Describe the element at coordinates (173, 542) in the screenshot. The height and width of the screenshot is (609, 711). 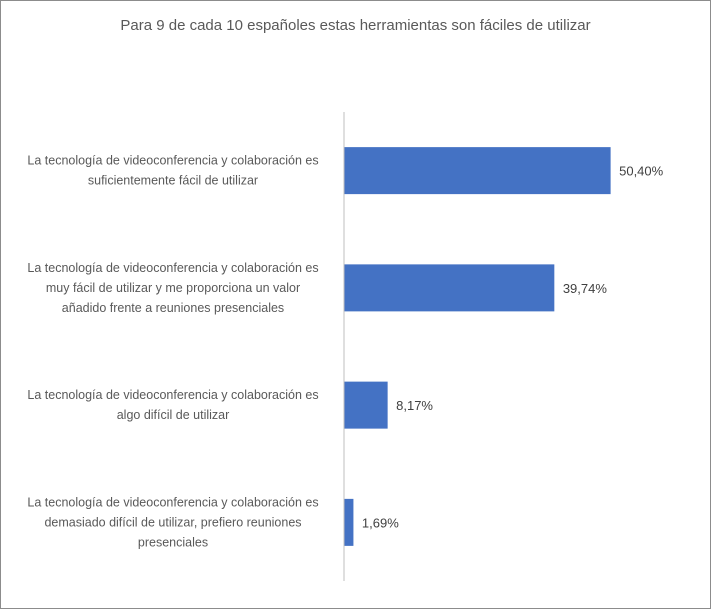
I see `category-label-line: presenciales` at that location.